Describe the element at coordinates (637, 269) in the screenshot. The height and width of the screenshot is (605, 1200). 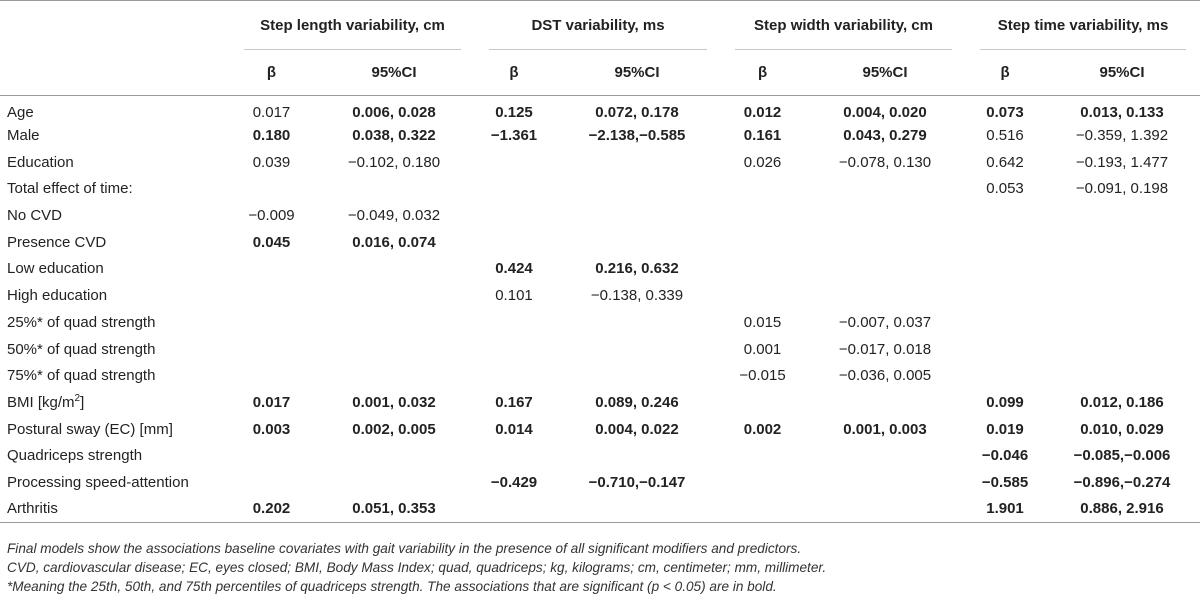
I see `ci-cell: 0.216, 0.632` at that location.